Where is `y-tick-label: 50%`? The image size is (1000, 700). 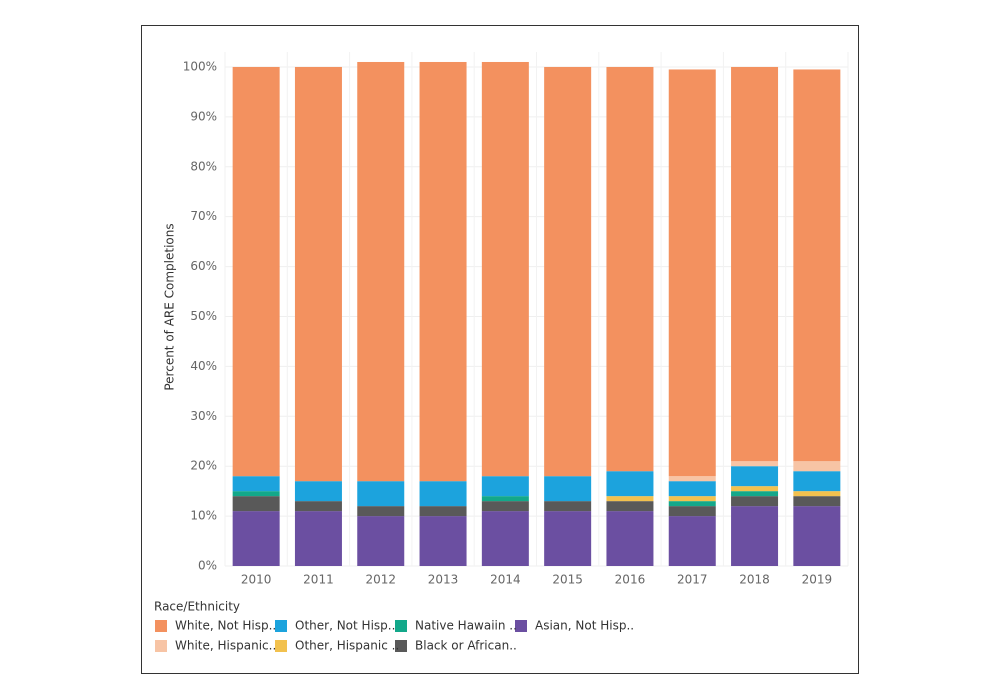 y-tick-label: 50% is located at coordinates (203, 316).